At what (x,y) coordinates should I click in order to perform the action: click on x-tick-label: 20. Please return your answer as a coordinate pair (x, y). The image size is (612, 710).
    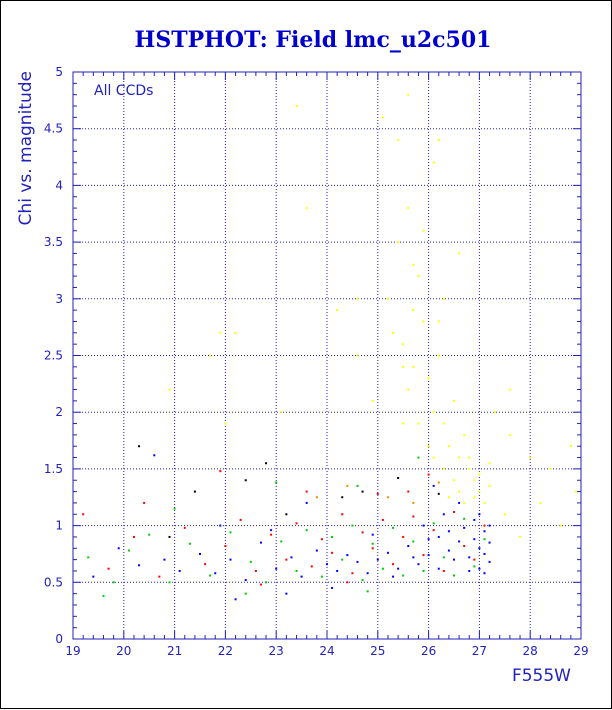
    Looking at the image, I should click on (123, 651).